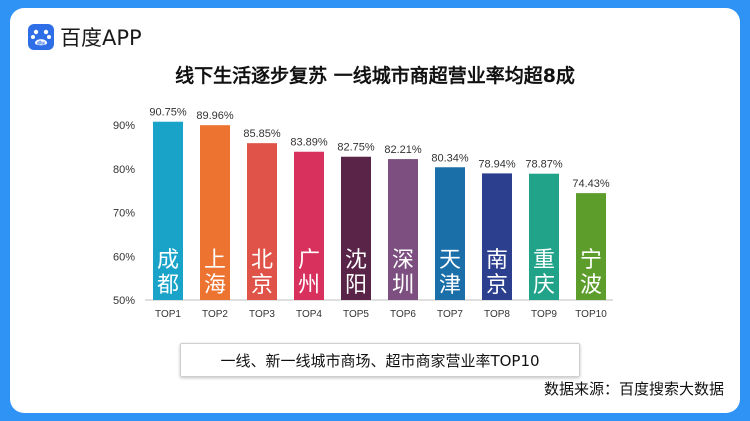 The width and height of the screenshot is (750, 421). Describe the element at coordinates (356, 148) in the screenshot. I see `data-label: 82.75%` at that location.